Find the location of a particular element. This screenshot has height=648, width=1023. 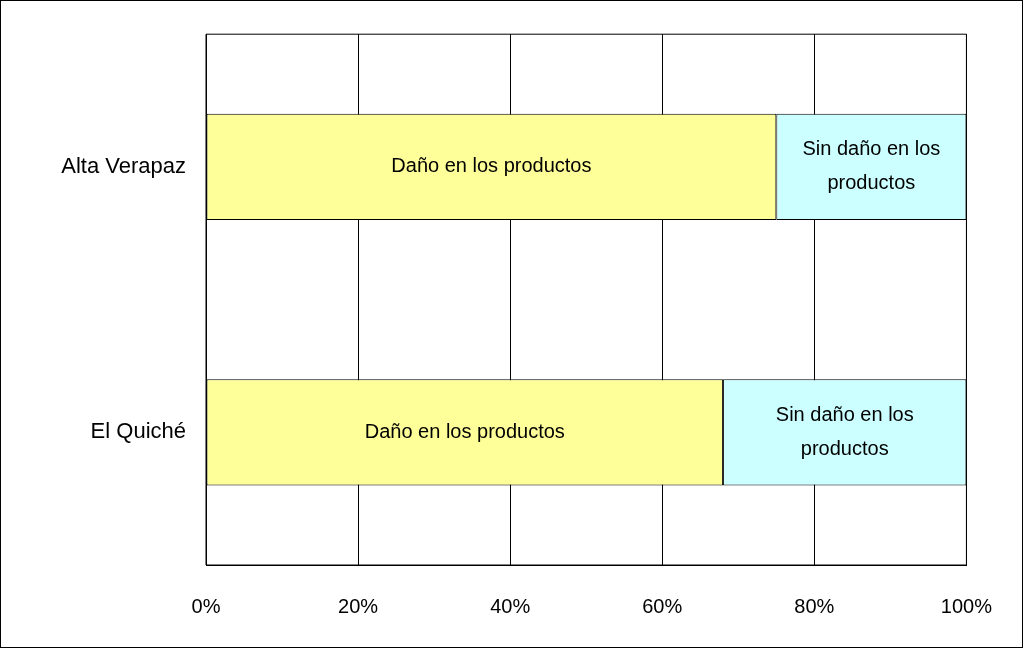

x-tick-label: 0% is located at coordinates (206, 605).